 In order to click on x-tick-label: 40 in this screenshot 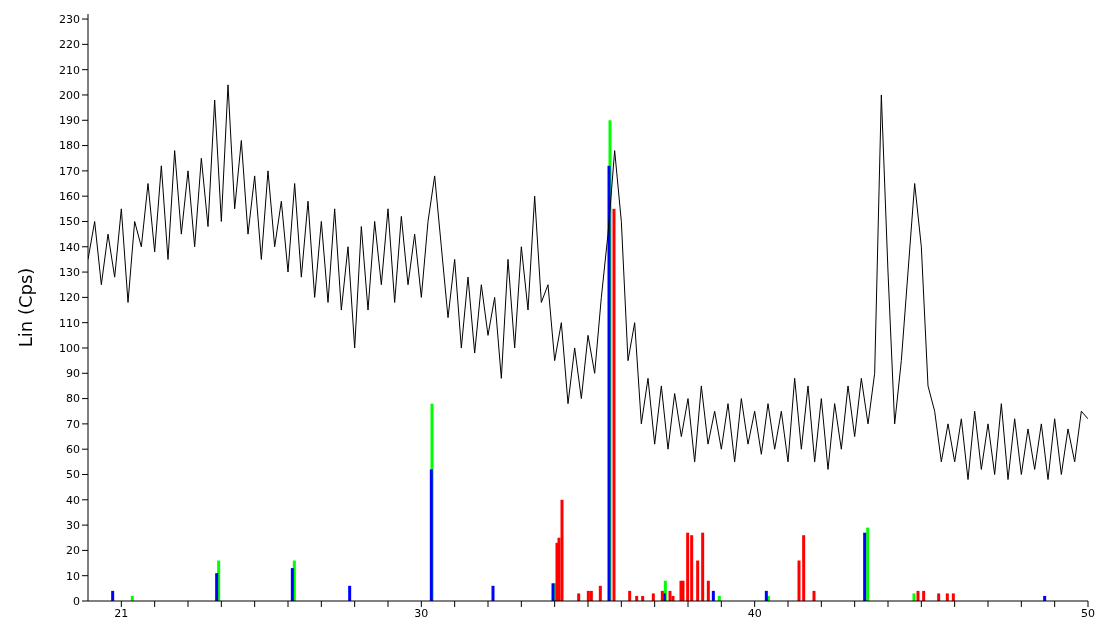, I will do `click(754, 613)`.